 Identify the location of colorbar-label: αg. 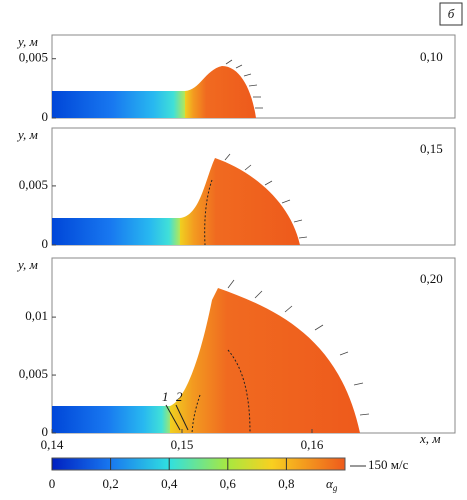
(332, 484).